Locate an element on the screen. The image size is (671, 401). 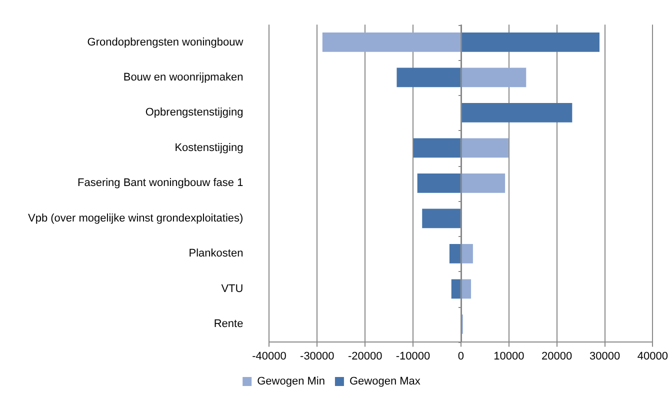
y-tick-label: Vpb (over mogelijke winst grondexploitaties) is located at coordinates (136, 218).